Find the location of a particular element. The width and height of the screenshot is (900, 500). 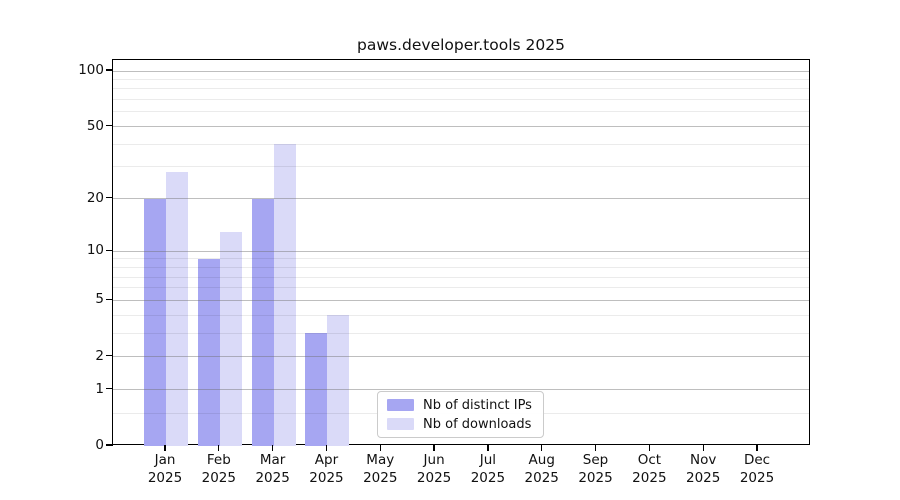

x-tick-mark-aug is located at coordinates (542, 448).